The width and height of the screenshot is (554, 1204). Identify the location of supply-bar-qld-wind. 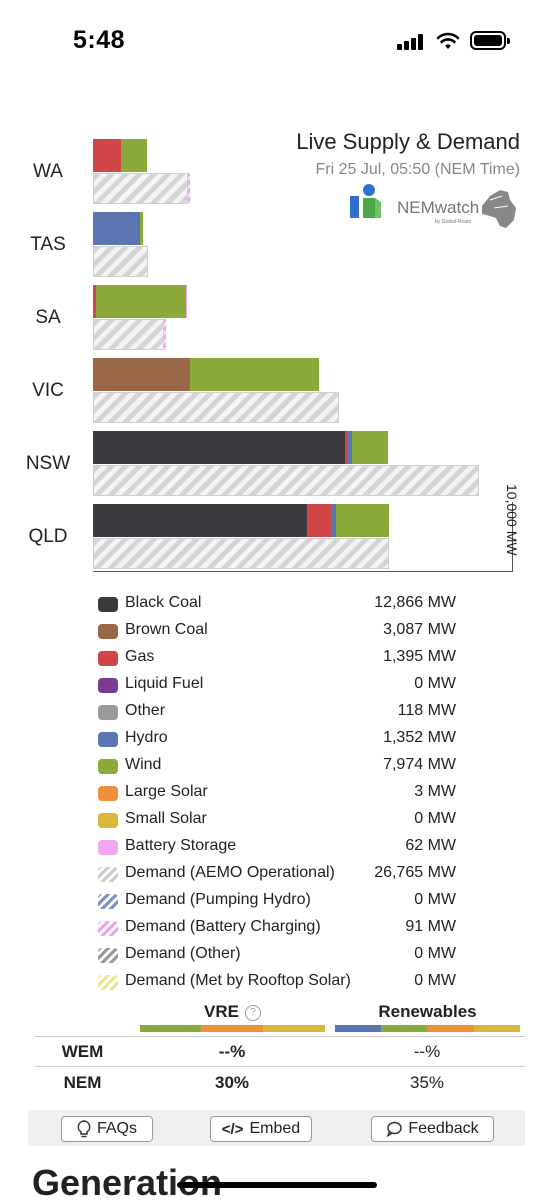
(362, 520).